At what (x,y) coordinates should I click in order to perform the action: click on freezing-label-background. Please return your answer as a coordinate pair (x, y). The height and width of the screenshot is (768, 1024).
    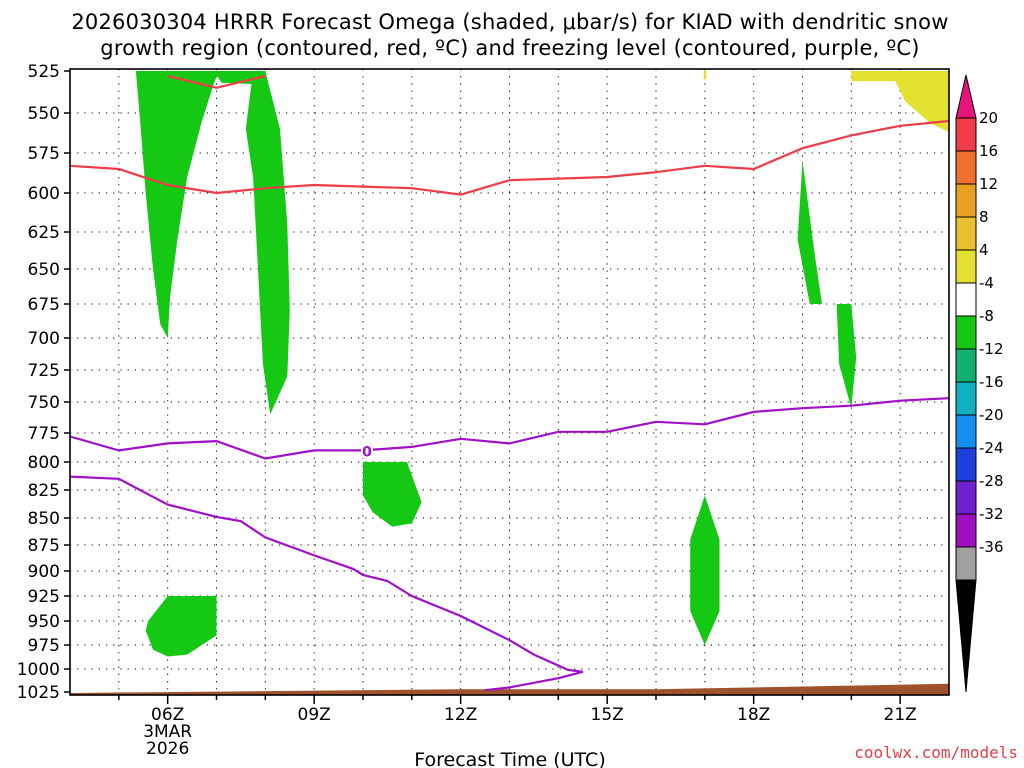
    Looking at the image, I should click on (367, 451).